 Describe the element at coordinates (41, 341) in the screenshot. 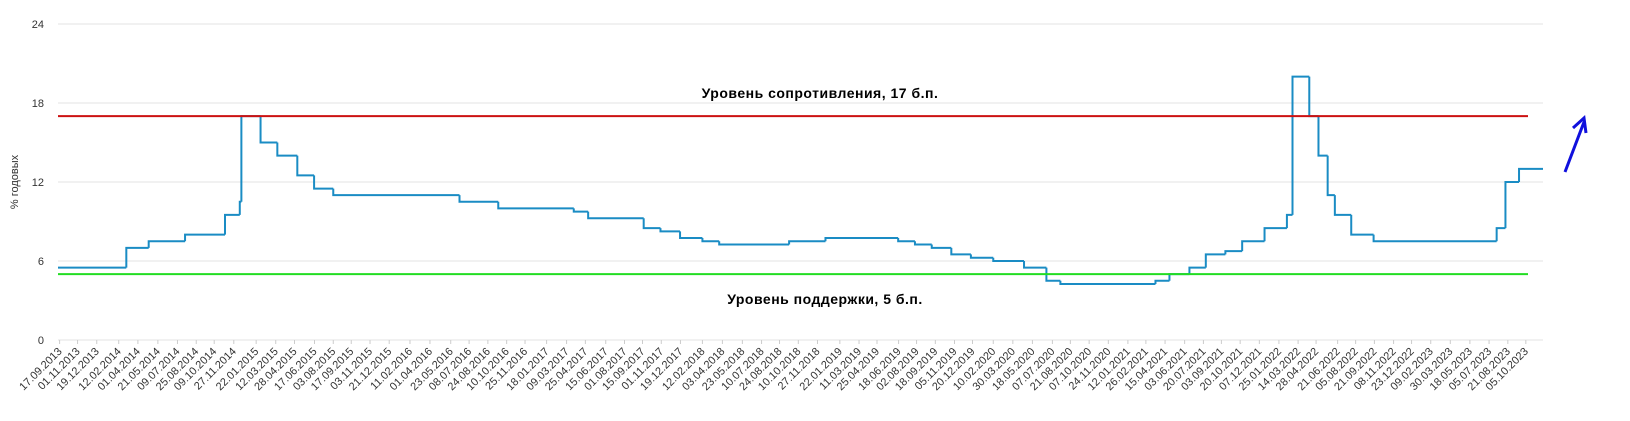

I see `y-tick-label: 0` at that location.